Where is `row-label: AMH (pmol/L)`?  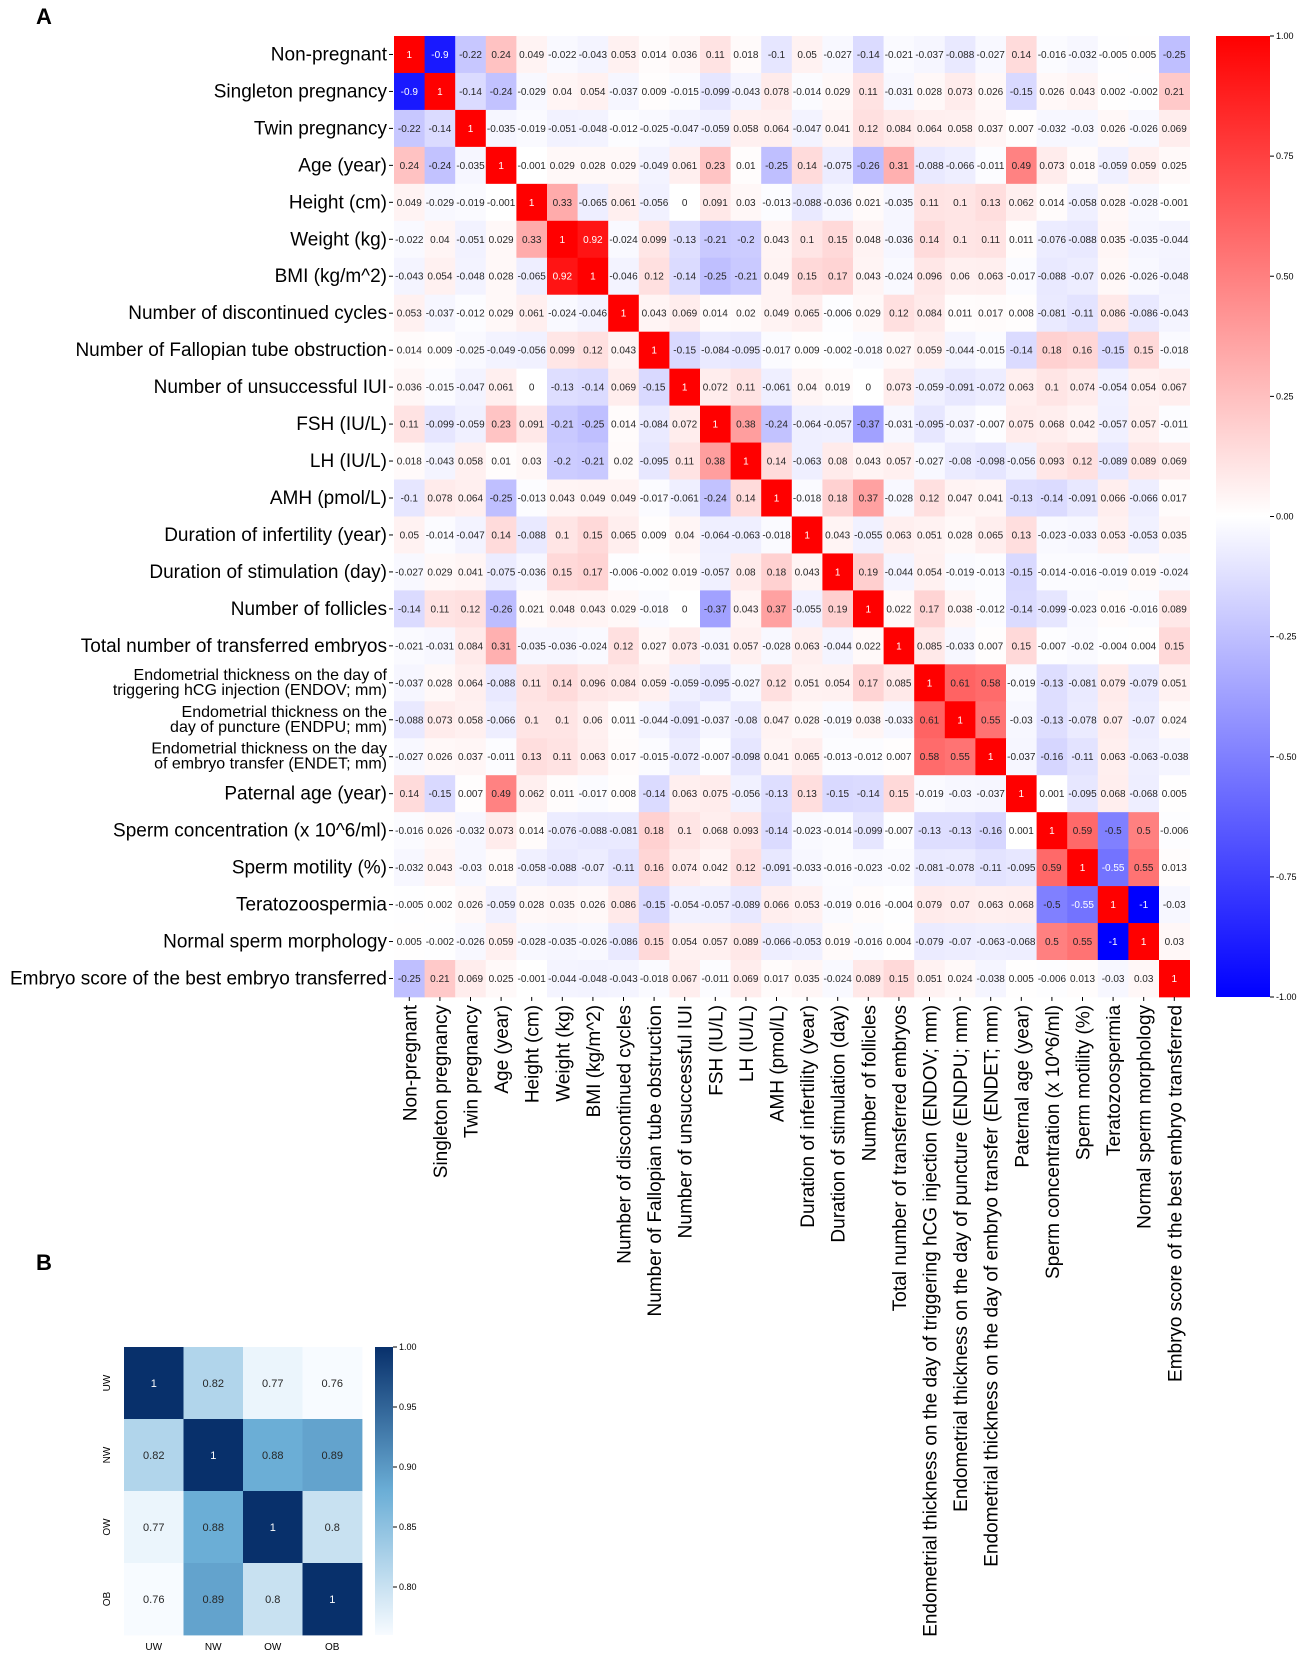 row-label: AMH (pmol/L) is located at coordinates (328, 498).